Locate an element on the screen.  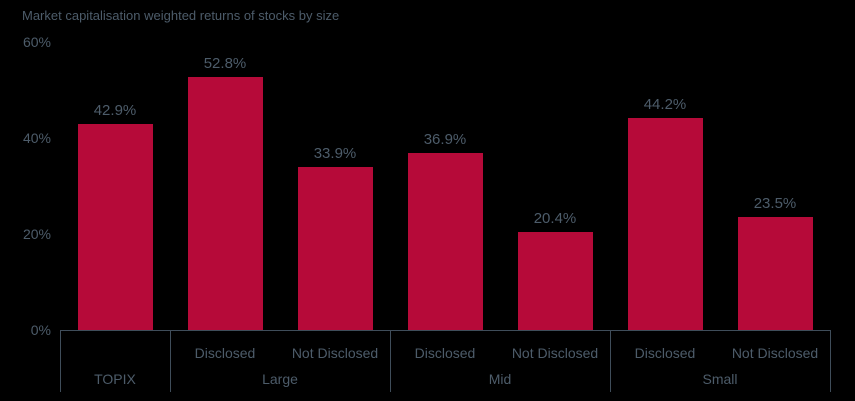
bar-value-label: 42.9% is located at coordinates (115, 110).